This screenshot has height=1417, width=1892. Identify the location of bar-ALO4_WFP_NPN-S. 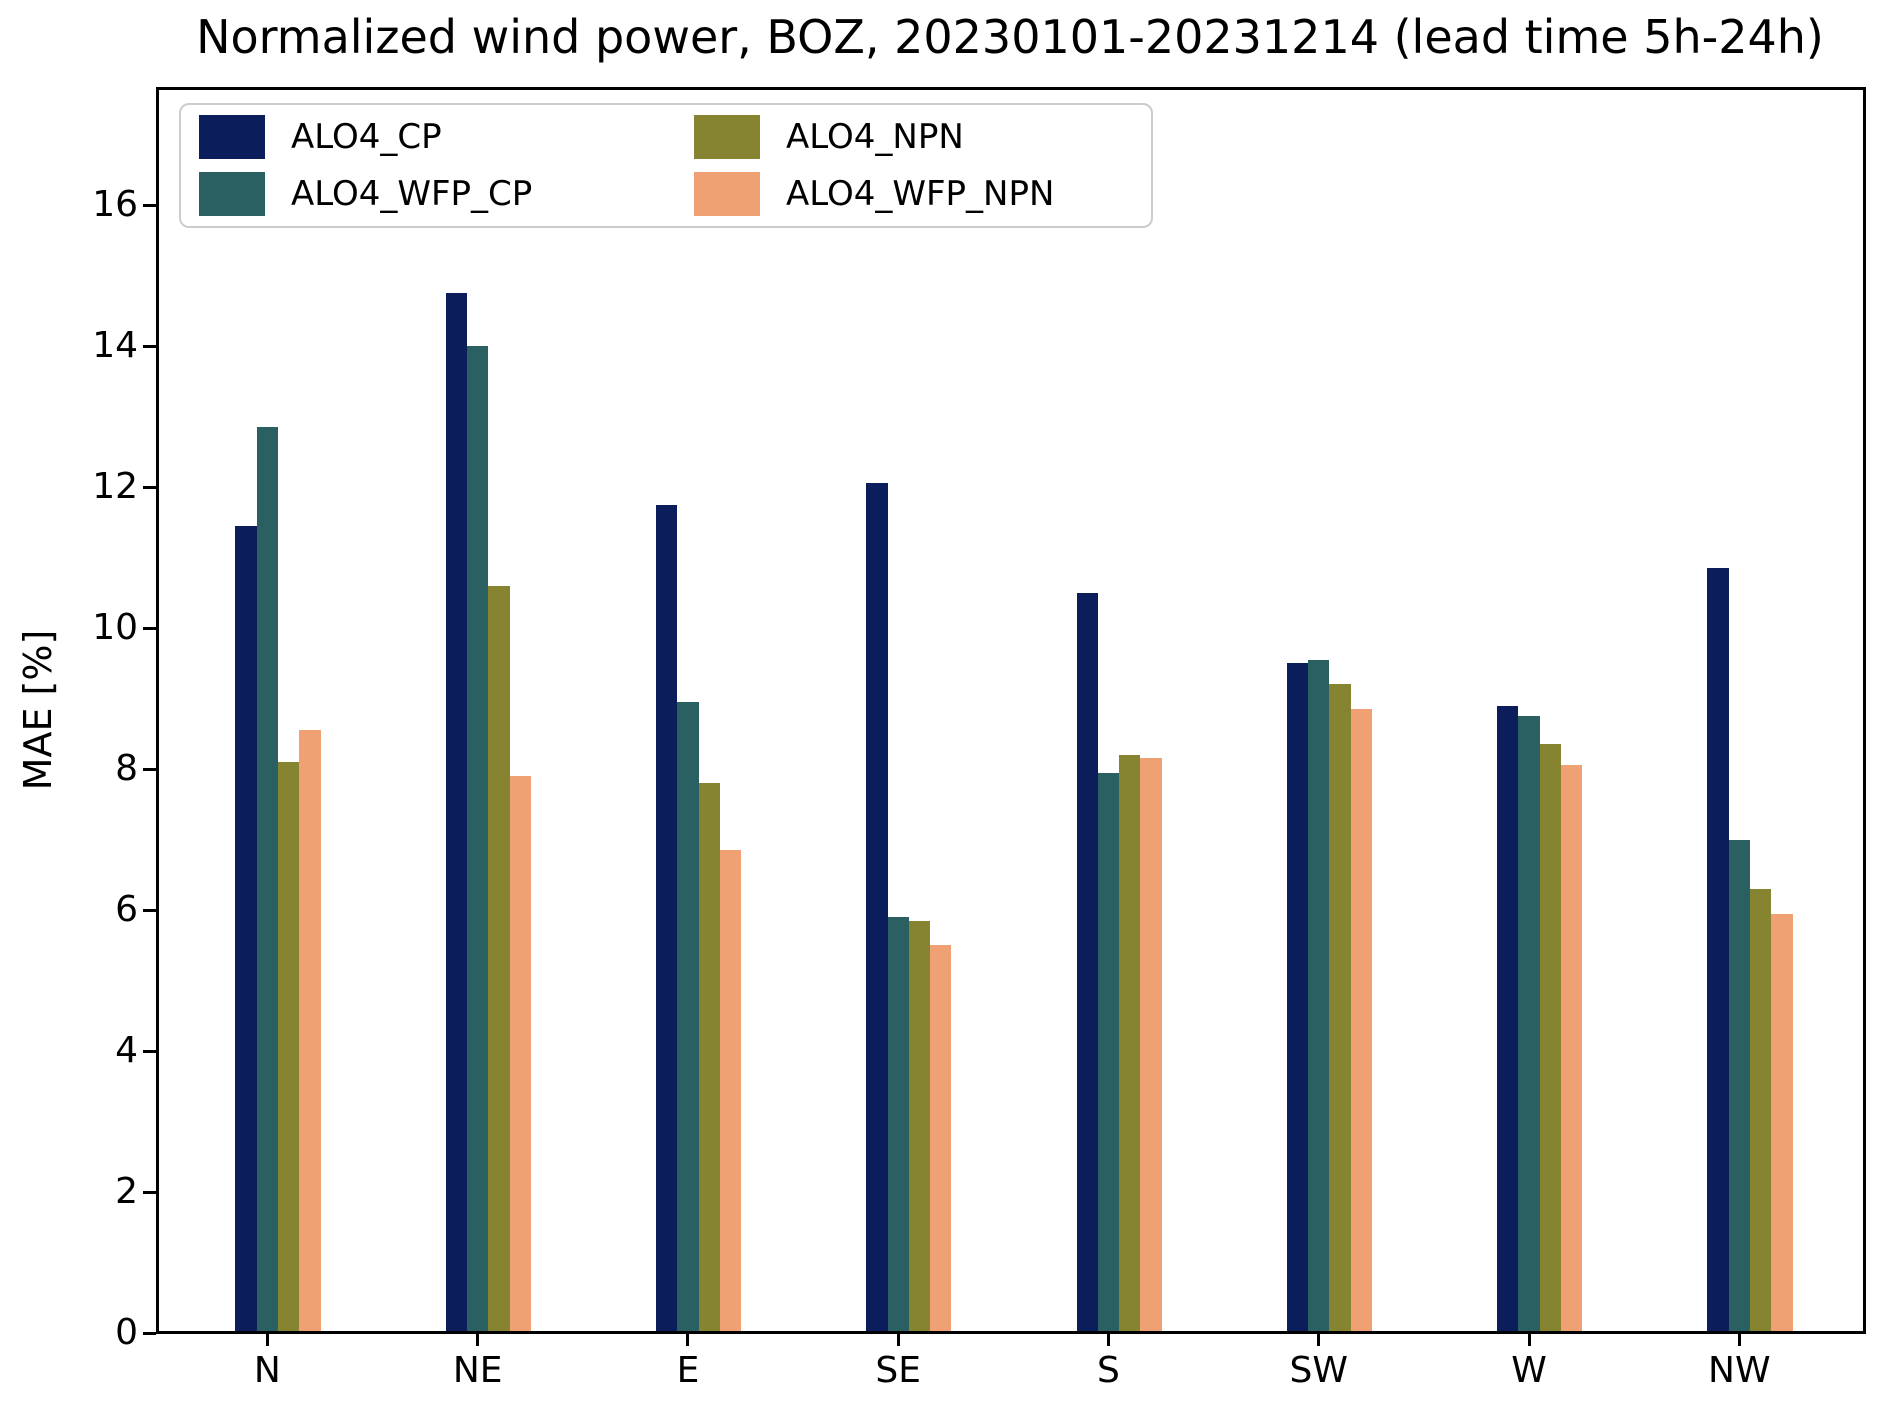
(1151, 1045).